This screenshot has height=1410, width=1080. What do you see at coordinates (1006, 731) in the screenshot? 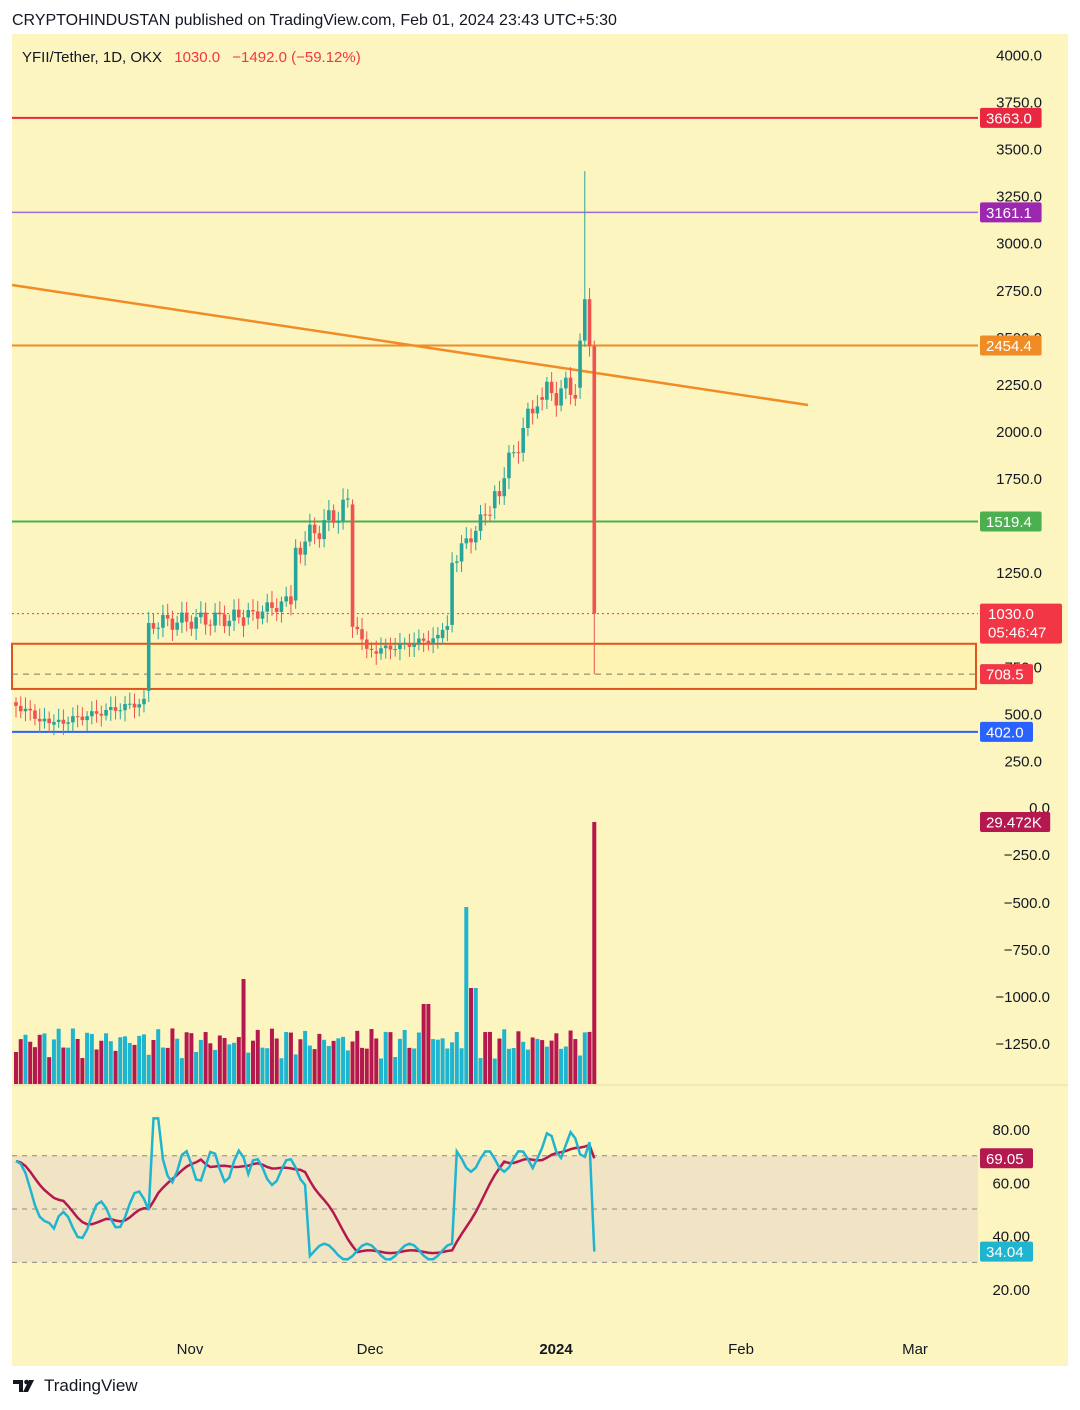
I see `price-level-label-bg` at bounding box center [1006, 731].